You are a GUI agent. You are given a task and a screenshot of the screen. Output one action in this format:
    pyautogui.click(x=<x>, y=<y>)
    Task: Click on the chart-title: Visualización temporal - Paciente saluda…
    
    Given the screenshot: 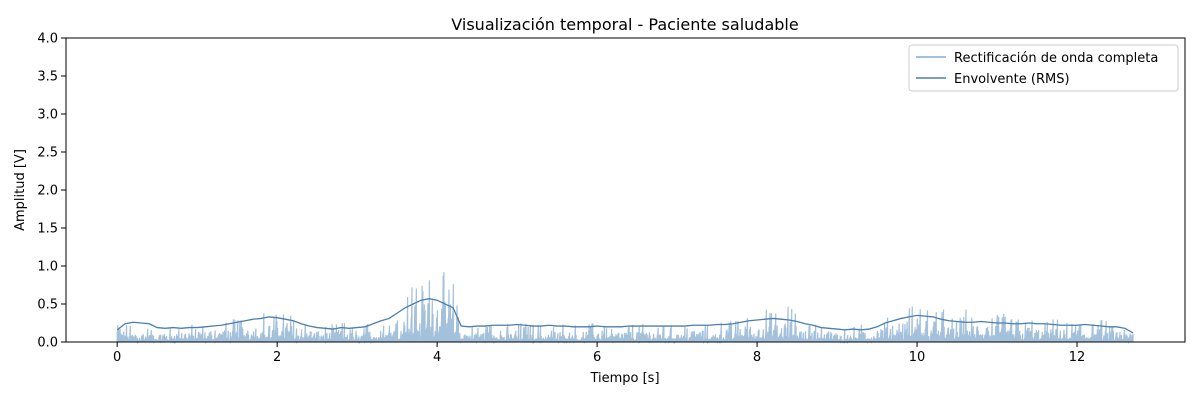 What is the action you would take?
    pyautogui.click(x=624, y=24)
    